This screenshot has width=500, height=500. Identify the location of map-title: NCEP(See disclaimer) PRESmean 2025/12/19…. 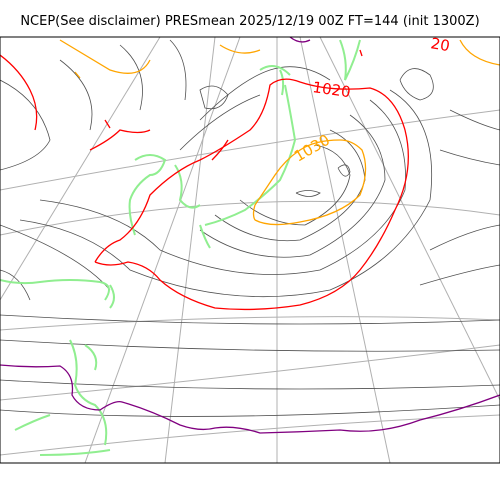
(250, 21).